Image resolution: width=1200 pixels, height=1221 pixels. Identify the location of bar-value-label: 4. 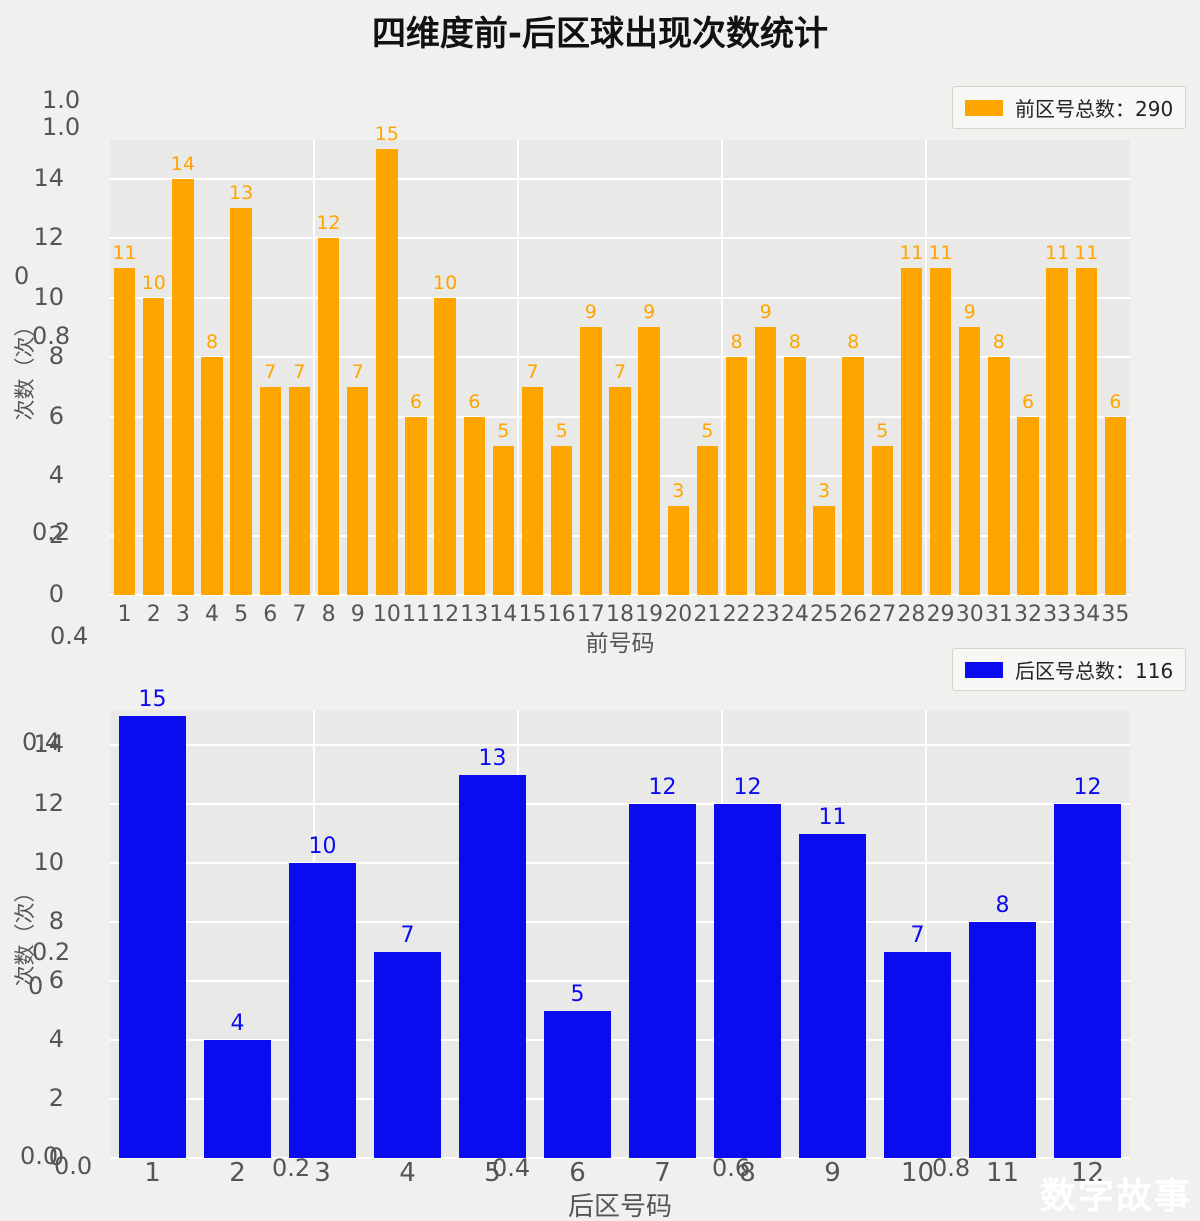
(237, 1024).